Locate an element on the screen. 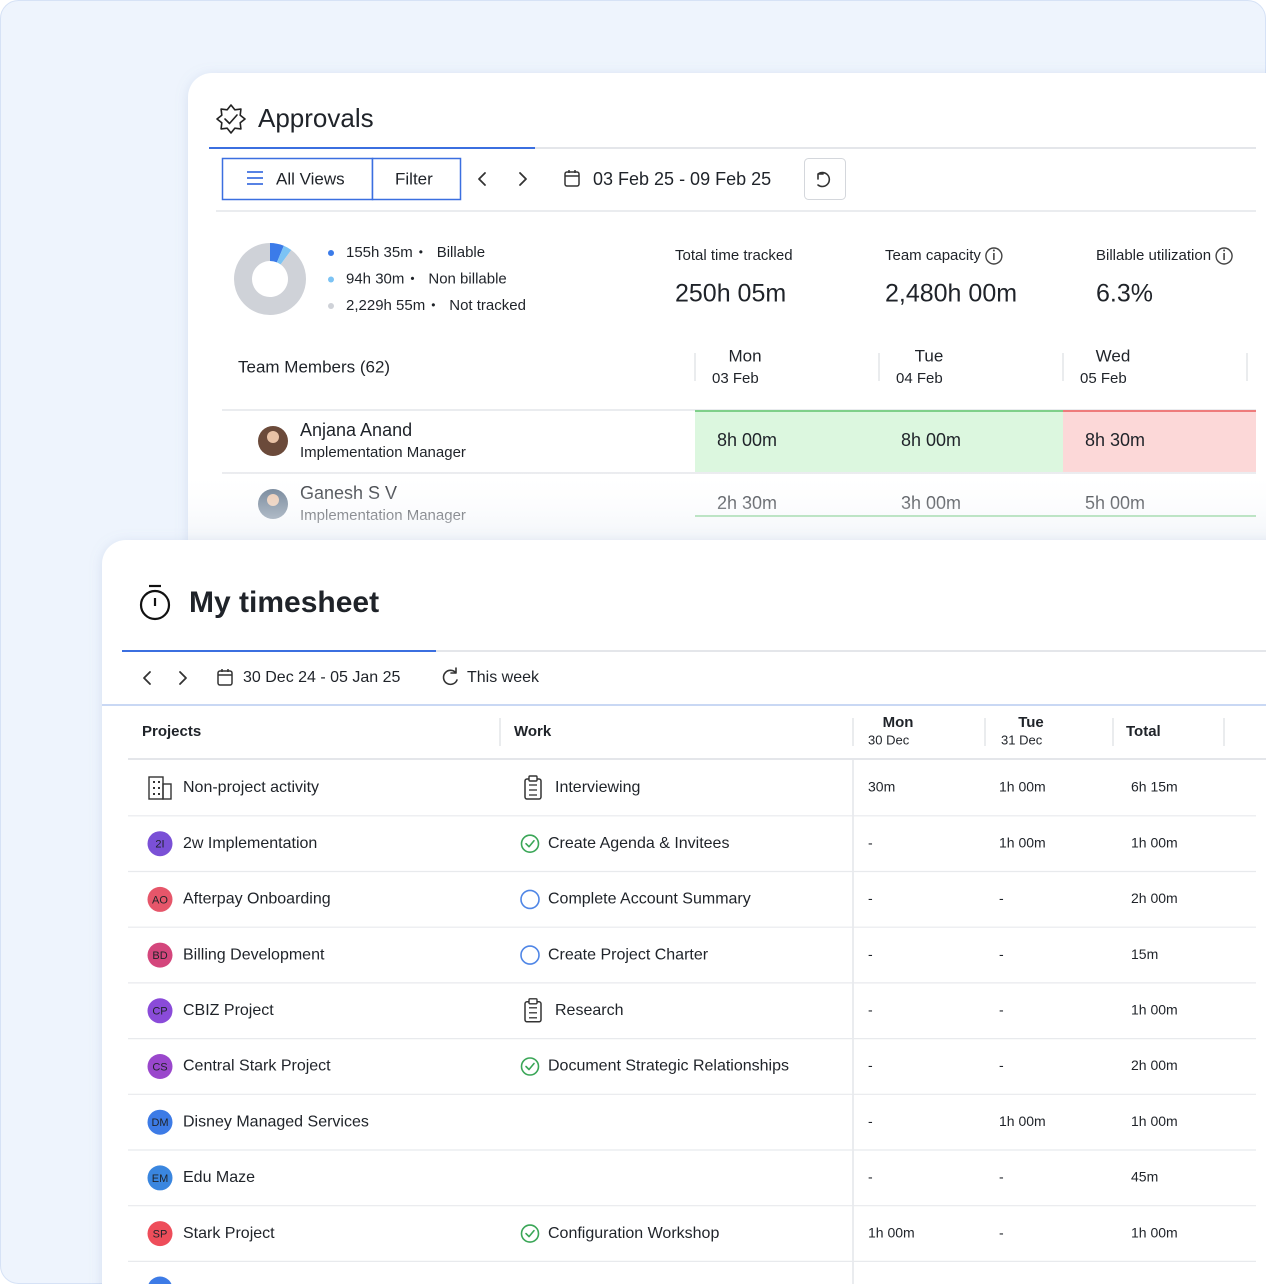 The height and width of the screenshot is (1284, 1266). prev-button is located at coordinates (147, 678).